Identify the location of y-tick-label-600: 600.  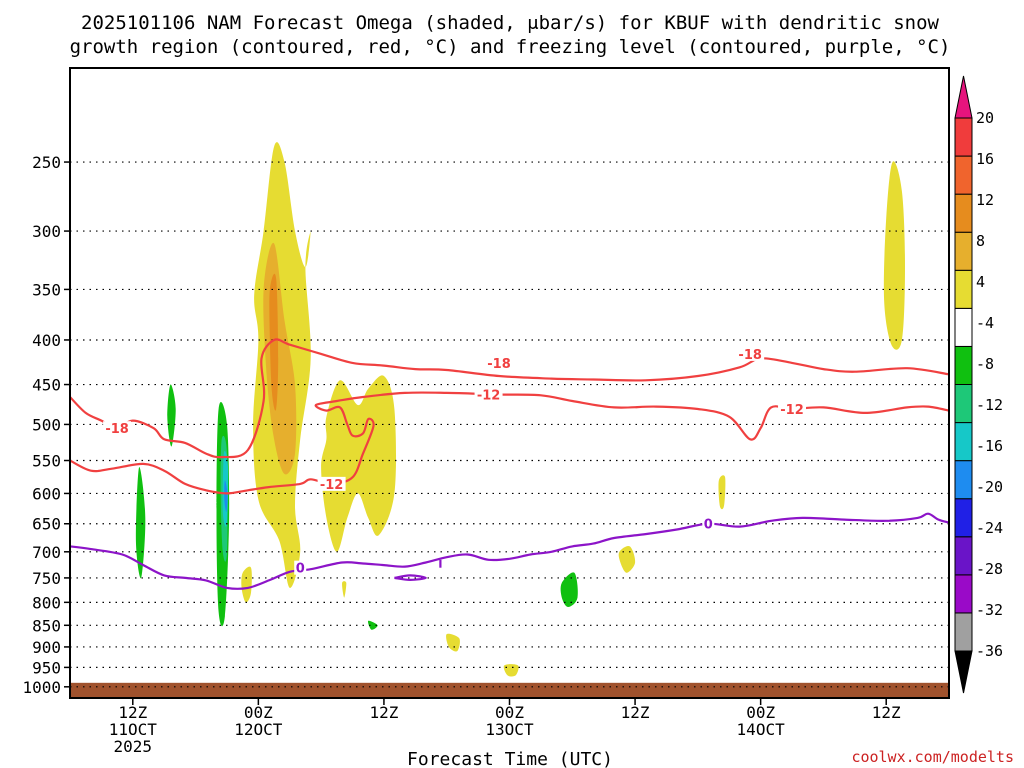
(46, 493).